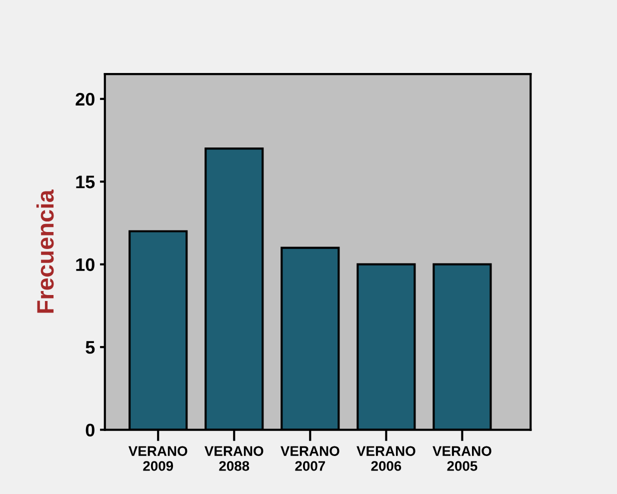 This screenshot has width=617, height=494. What do you see at coordinates (85, 182) in the screenshot?
I see `y-tick-label: 15` at bounding box center [85, 182].